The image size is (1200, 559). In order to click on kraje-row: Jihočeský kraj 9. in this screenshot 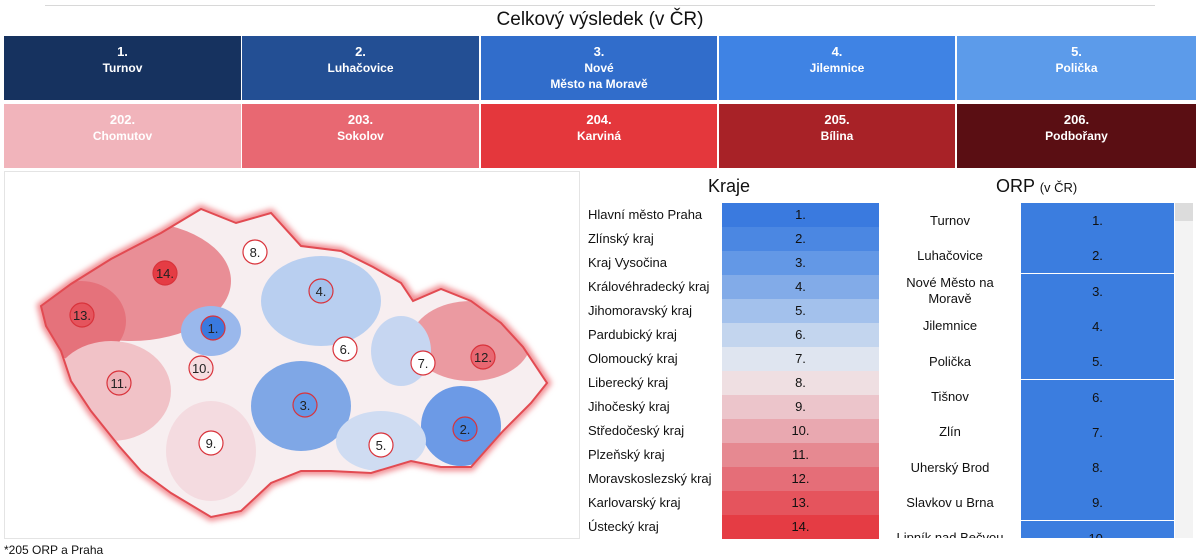, I will do `click(734, 407)`.